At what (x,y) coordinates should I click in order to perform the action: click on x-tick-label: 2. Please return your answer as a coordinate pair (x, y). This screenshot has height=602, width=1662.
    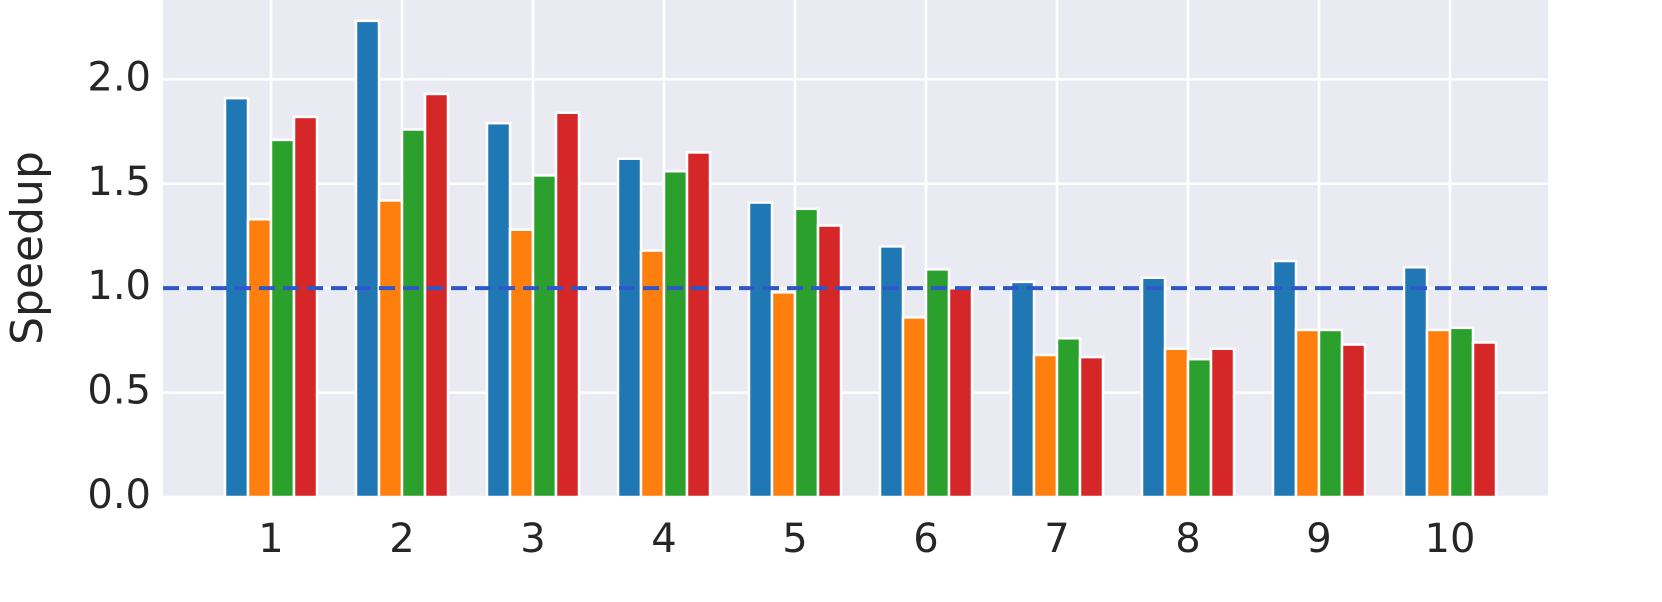
    Looking at the image, I should click on (401, 539).